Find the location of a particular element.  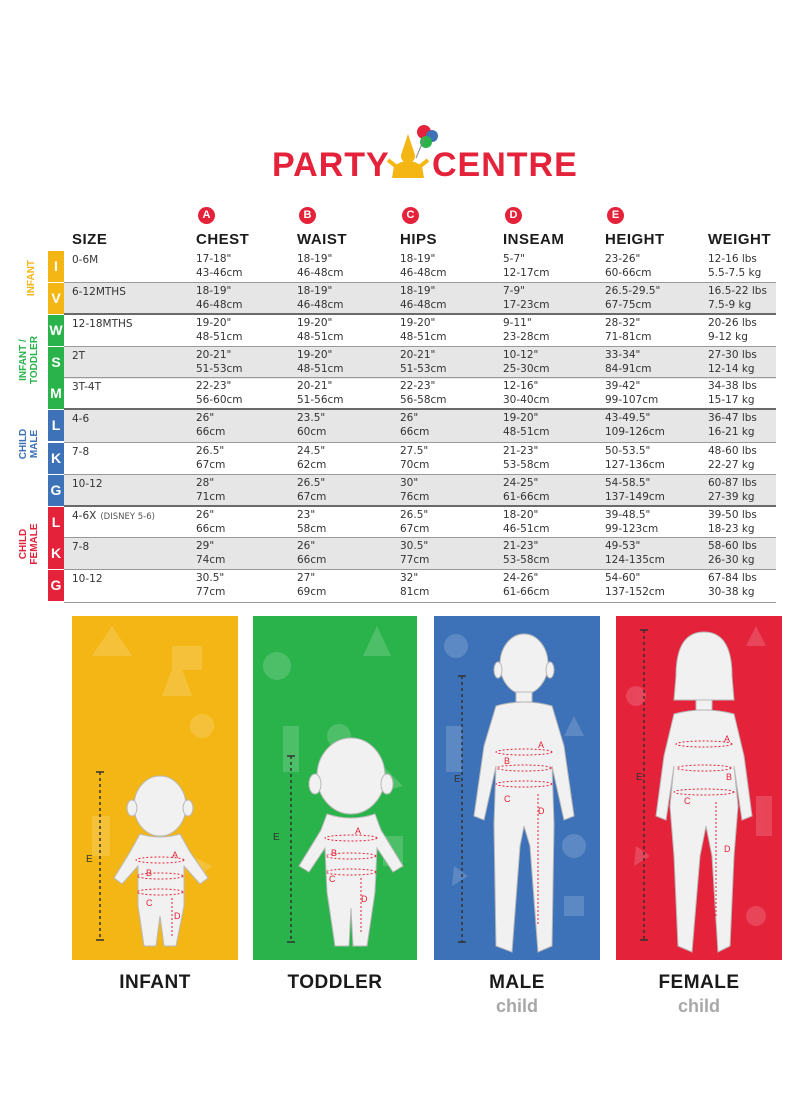

waist-cell: 24.5" 62cm is located at coordinates (312, 458).